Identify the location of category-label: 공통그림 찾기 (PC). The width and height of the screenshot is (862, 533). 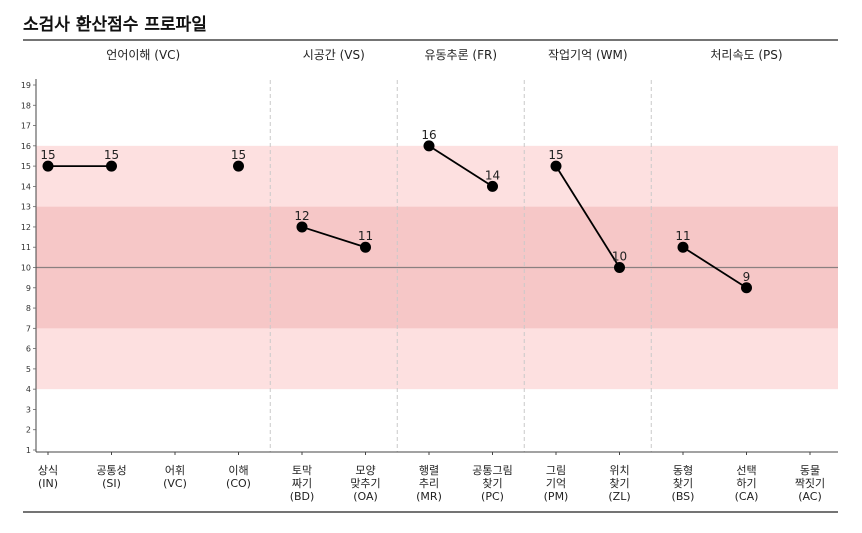
(492, 483).